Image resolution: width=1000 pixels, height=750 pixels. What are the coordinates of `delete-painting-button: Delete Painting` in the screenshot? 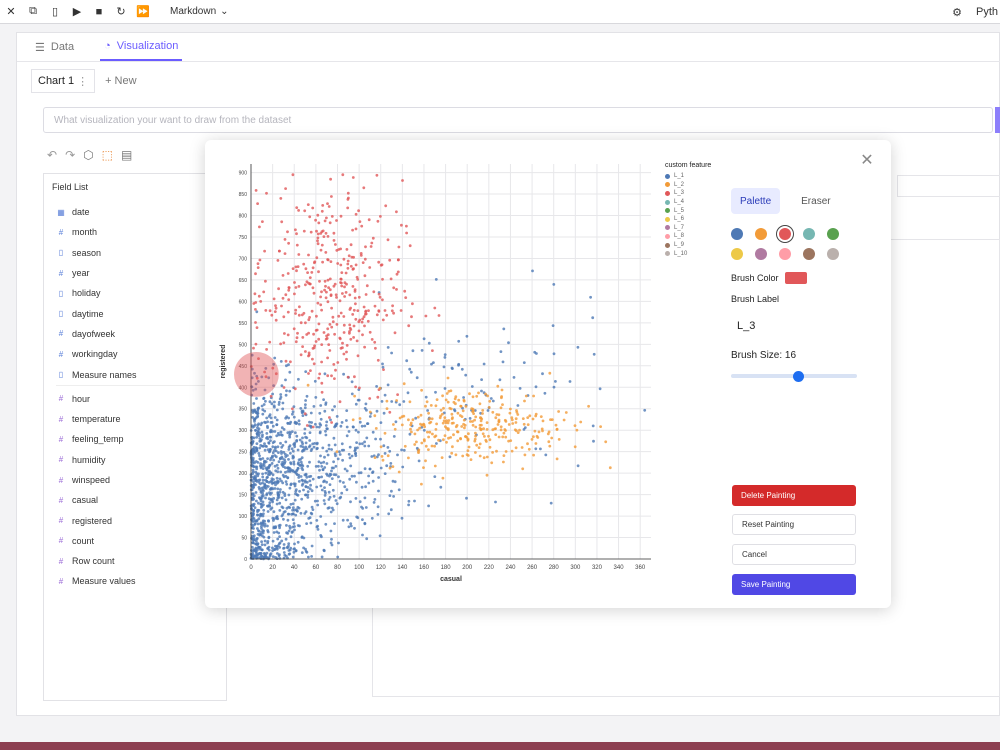 It's located at (794, 495).